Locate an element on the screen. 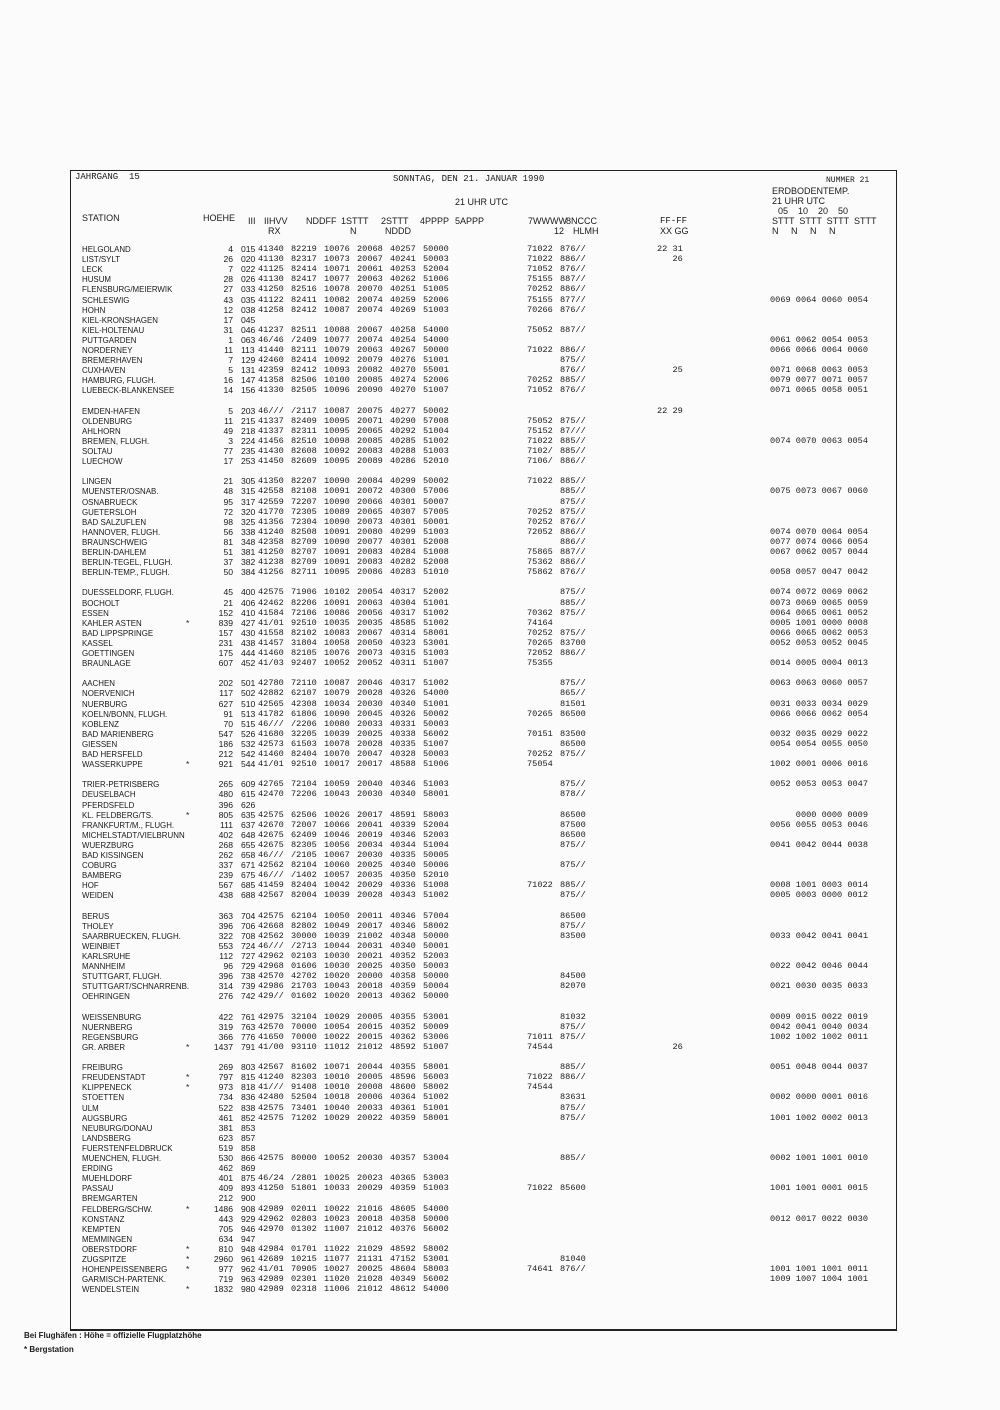 This screenshot has height=1410, width=1000. soil-temp-group: 0079 0077 0071 0057 is located at coordinates (819, 380).